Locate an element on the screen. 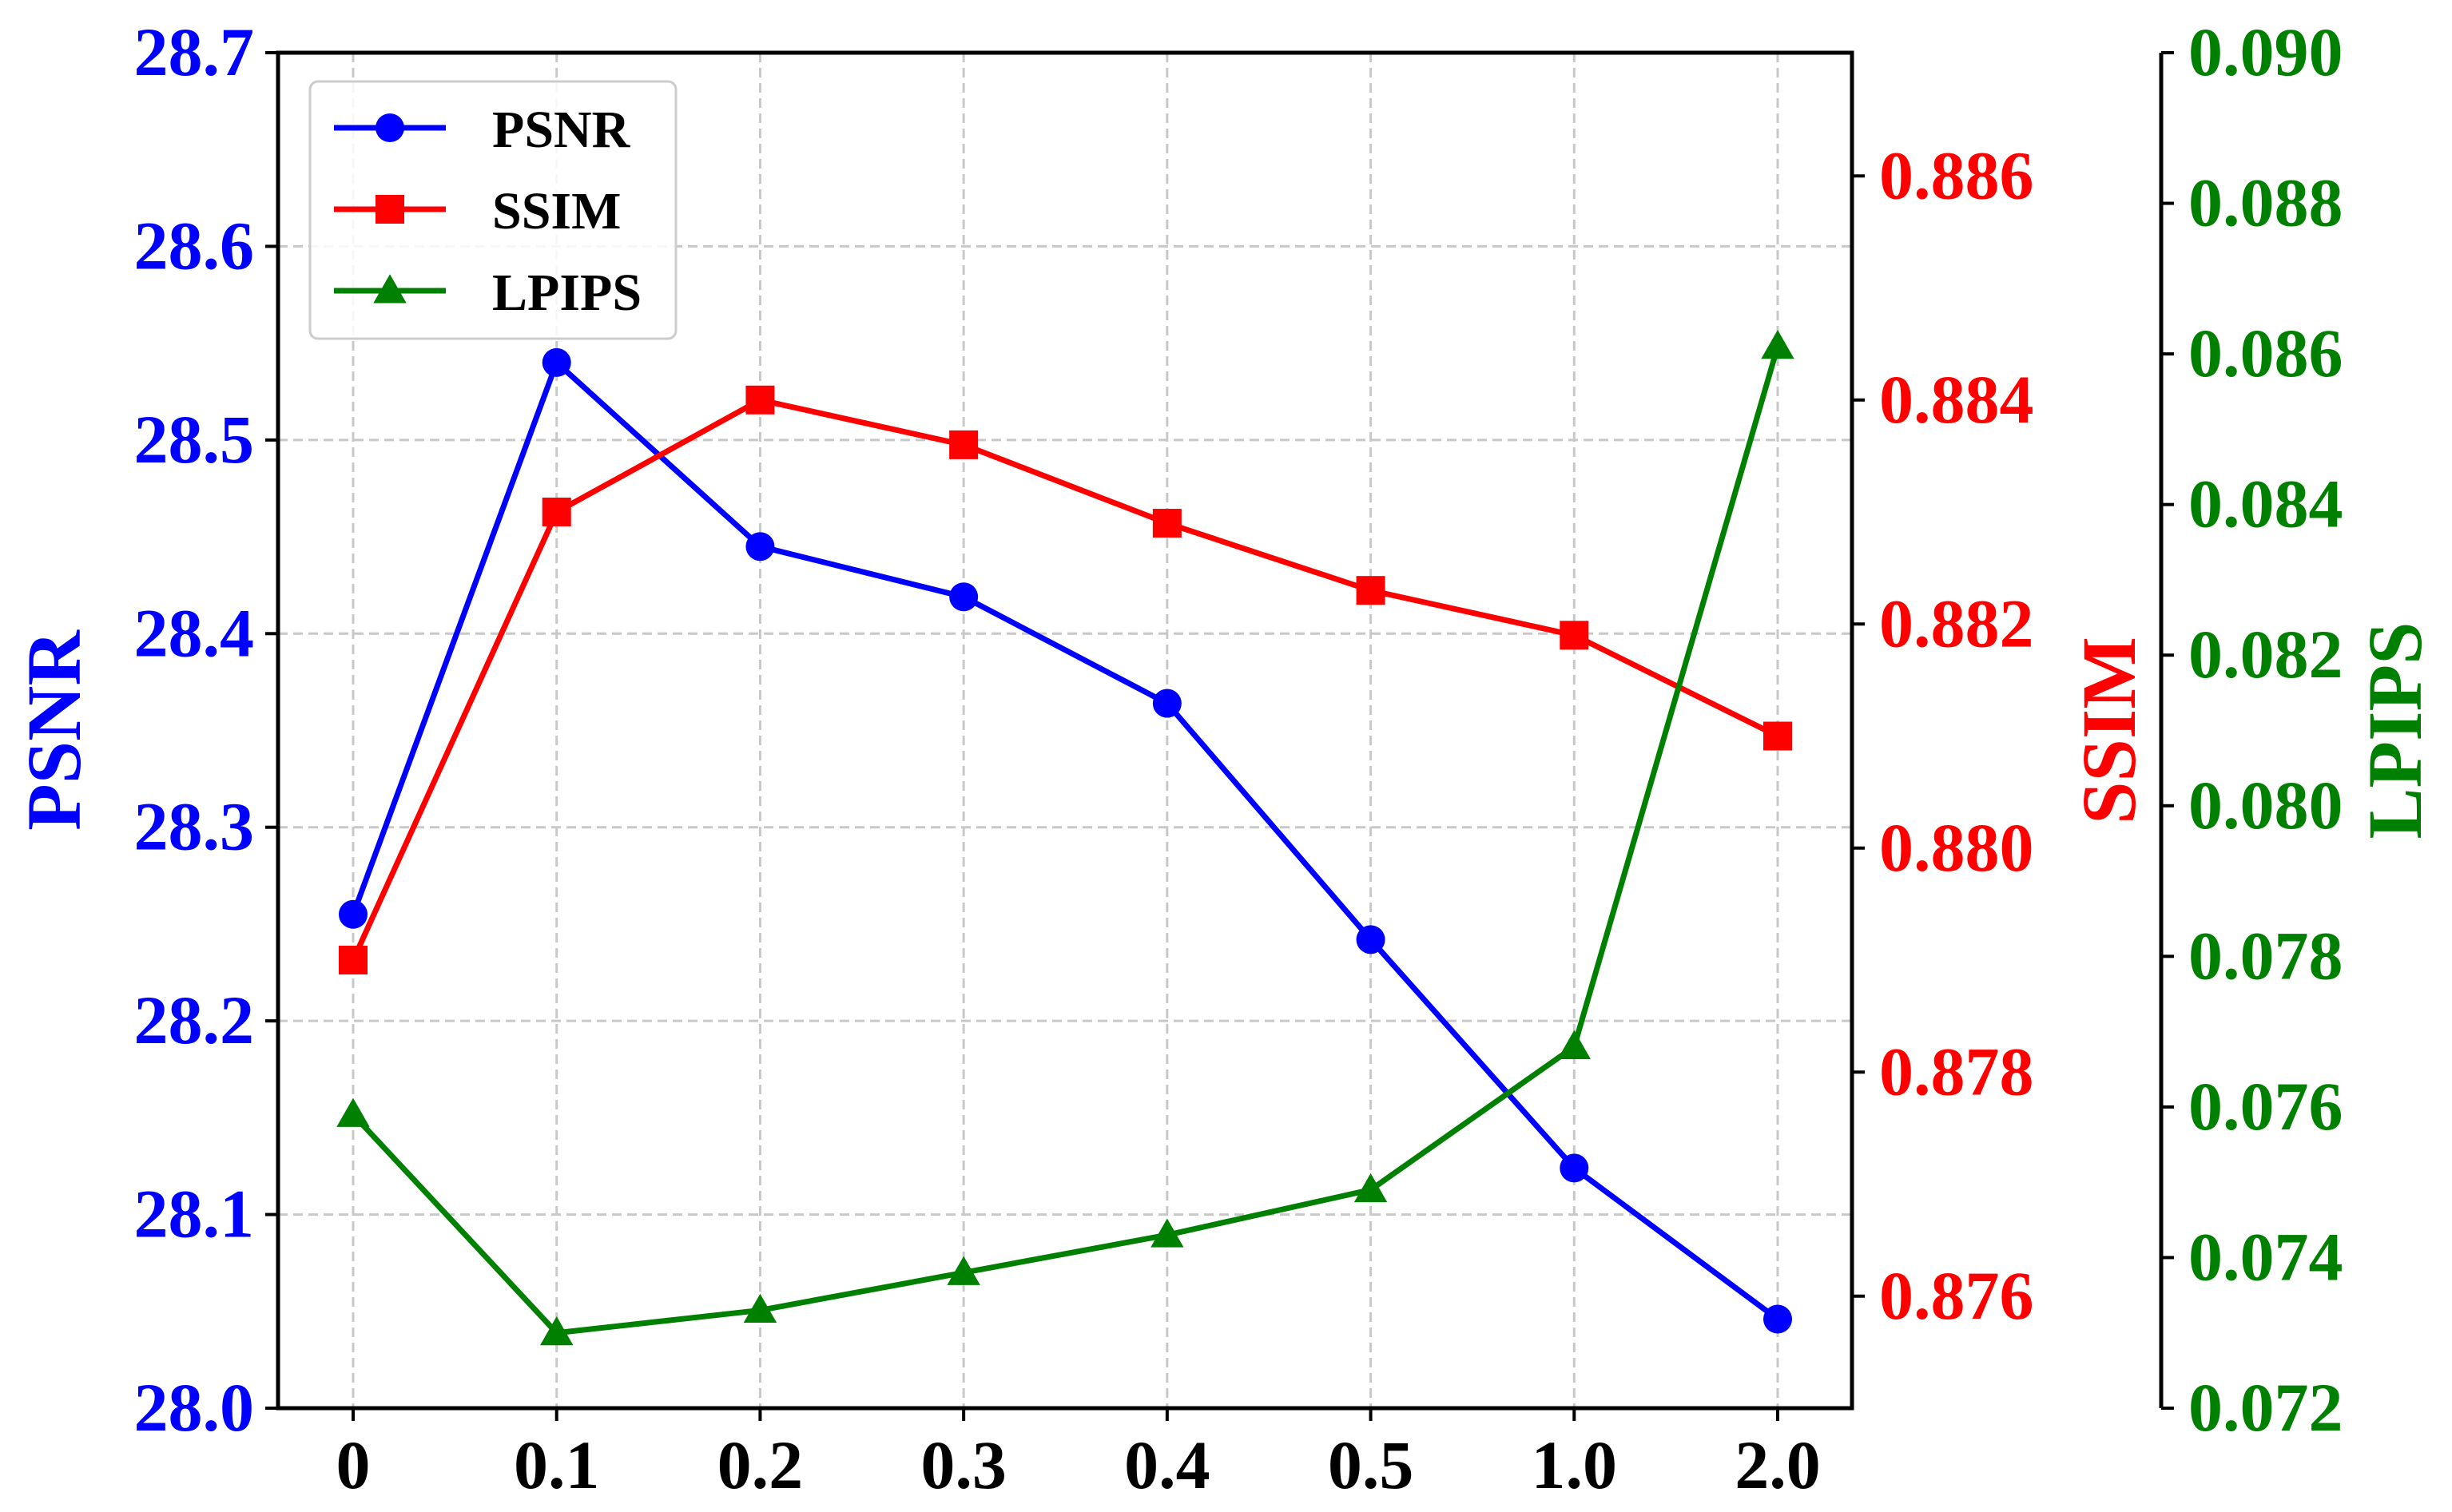 This screenshot has width=2452, height=1512. legend-marker-ssim is located at coordinates (390, 209).